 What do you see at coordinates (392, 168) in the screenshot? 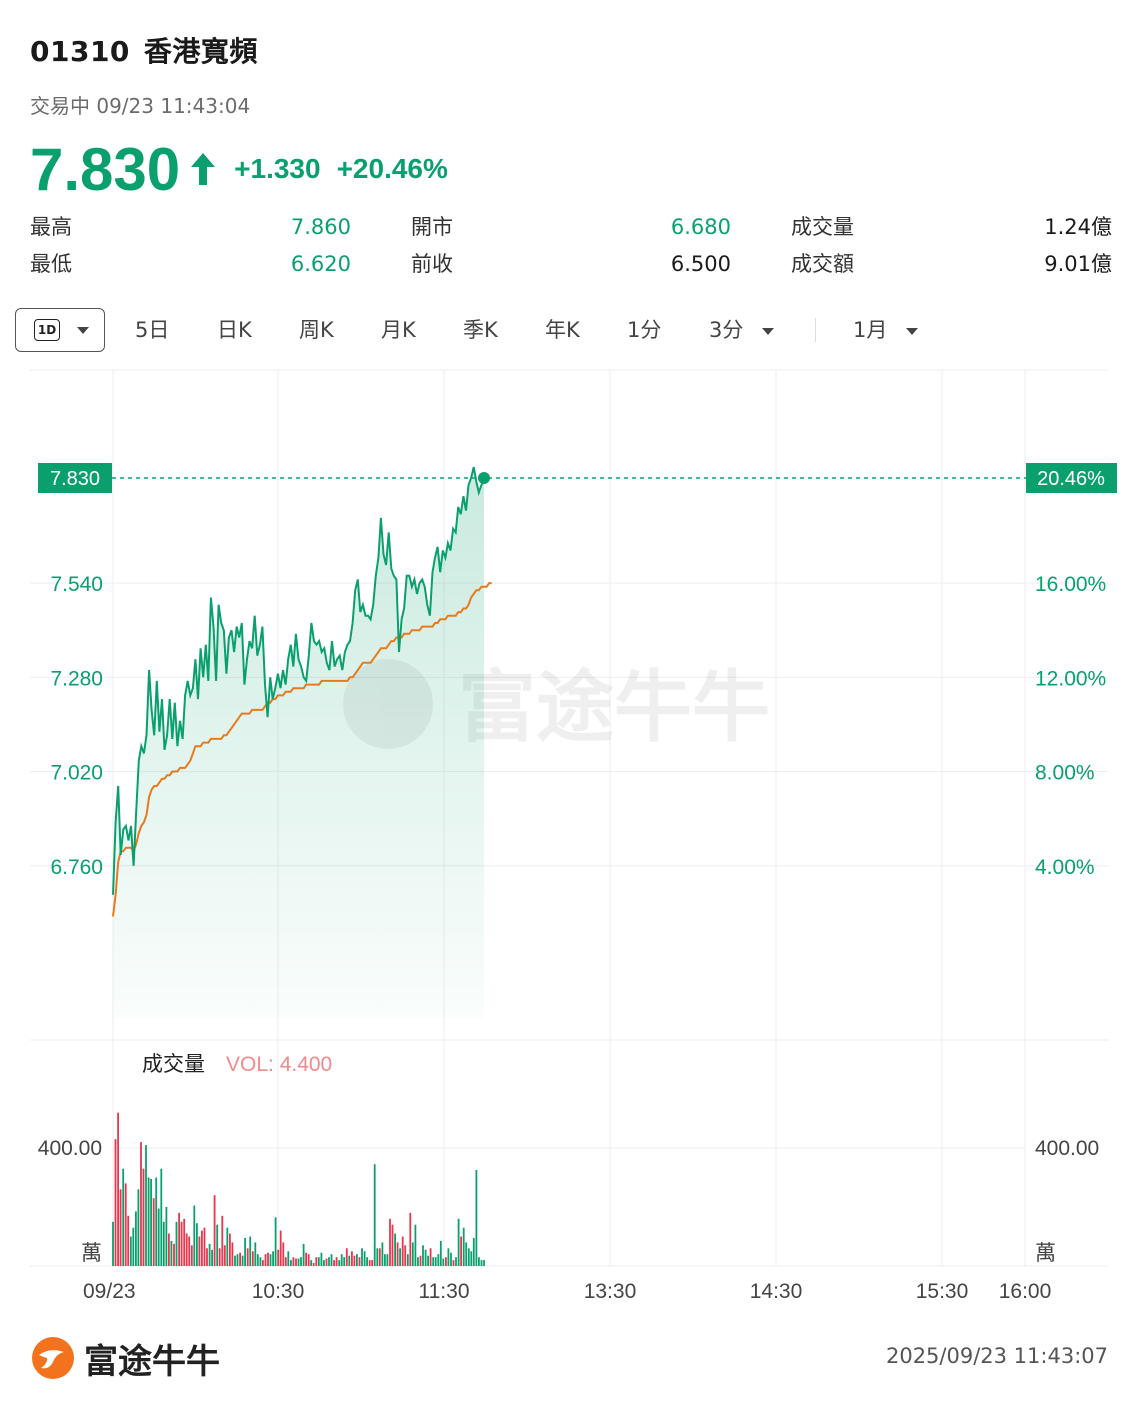
I see `price-change-pct: +20.46%` at bounding box center [392, 168].